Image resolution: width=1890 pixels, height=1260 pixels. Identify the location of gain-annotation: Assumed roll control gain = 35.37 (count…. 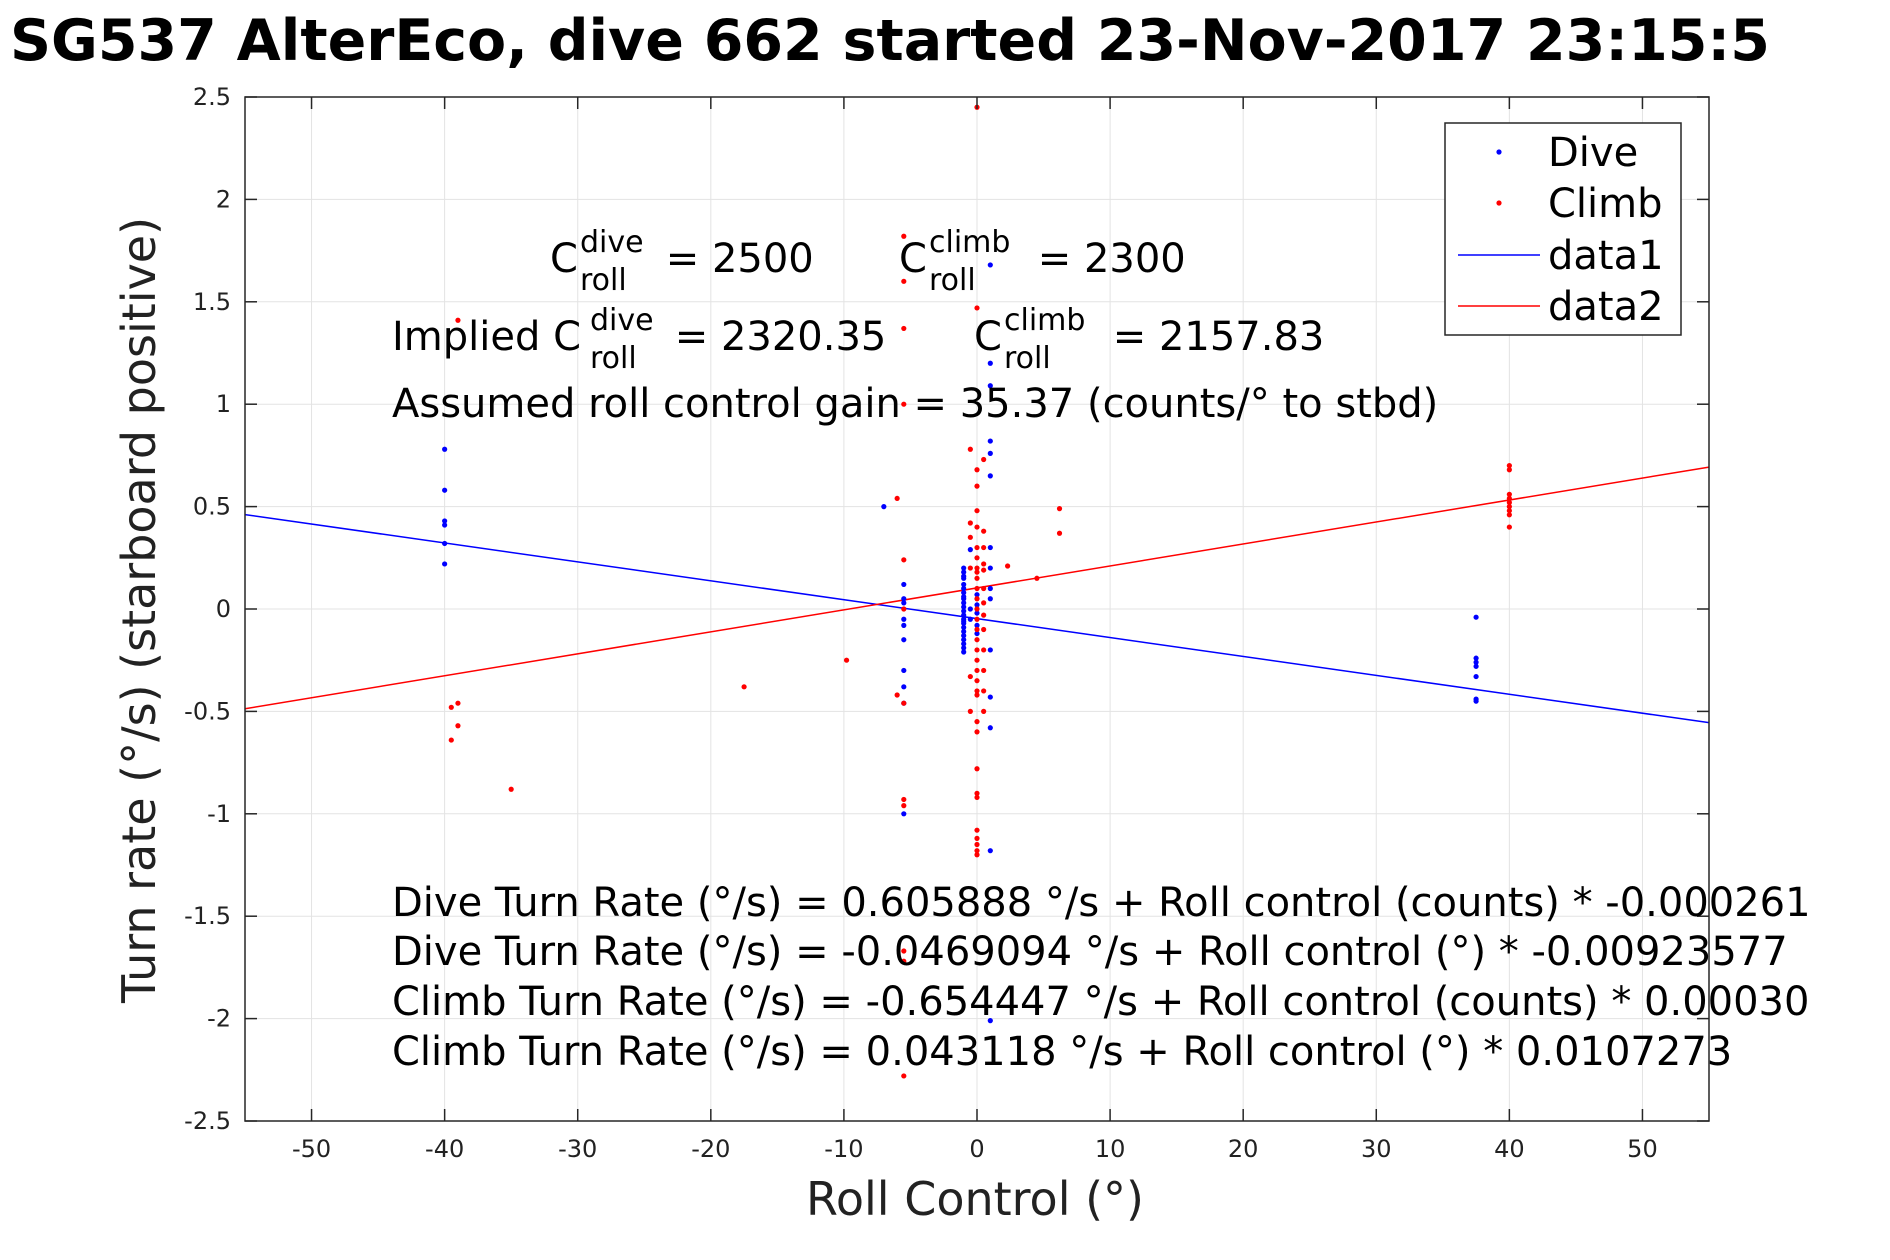
(915, 404).